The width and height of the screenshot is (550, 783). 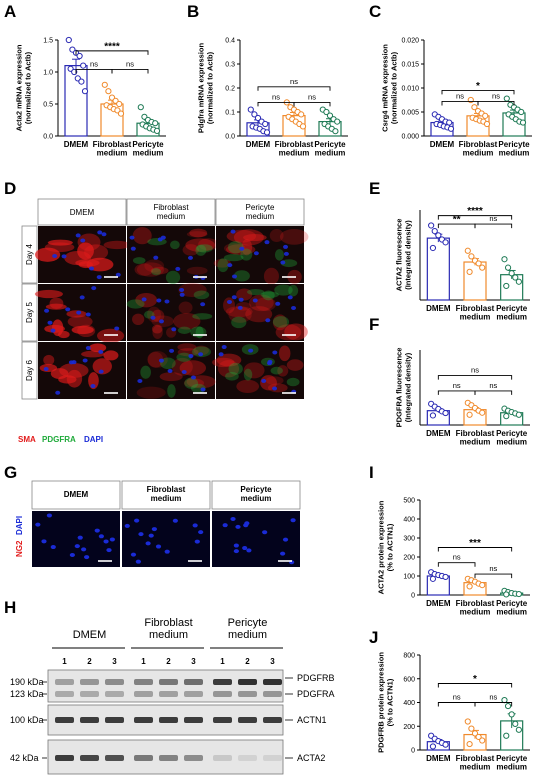 I want to click on band-name-label: ACTN1, so click(x=312, y=720).